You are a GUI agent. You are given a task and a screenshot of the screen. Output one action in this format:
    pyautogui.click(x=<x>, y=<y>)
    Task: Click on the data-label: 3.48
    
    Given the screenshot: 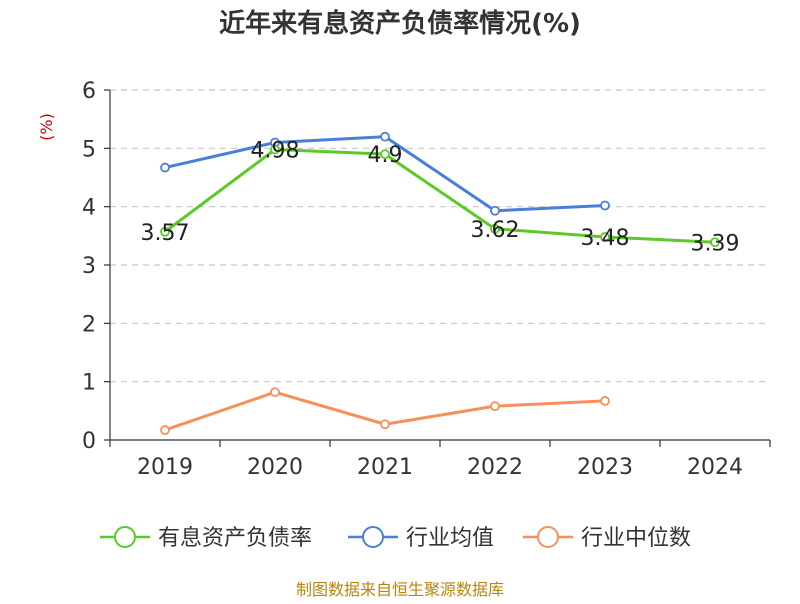 What is the action you would take?
    pyautogui.click(x=605, y=238)
    